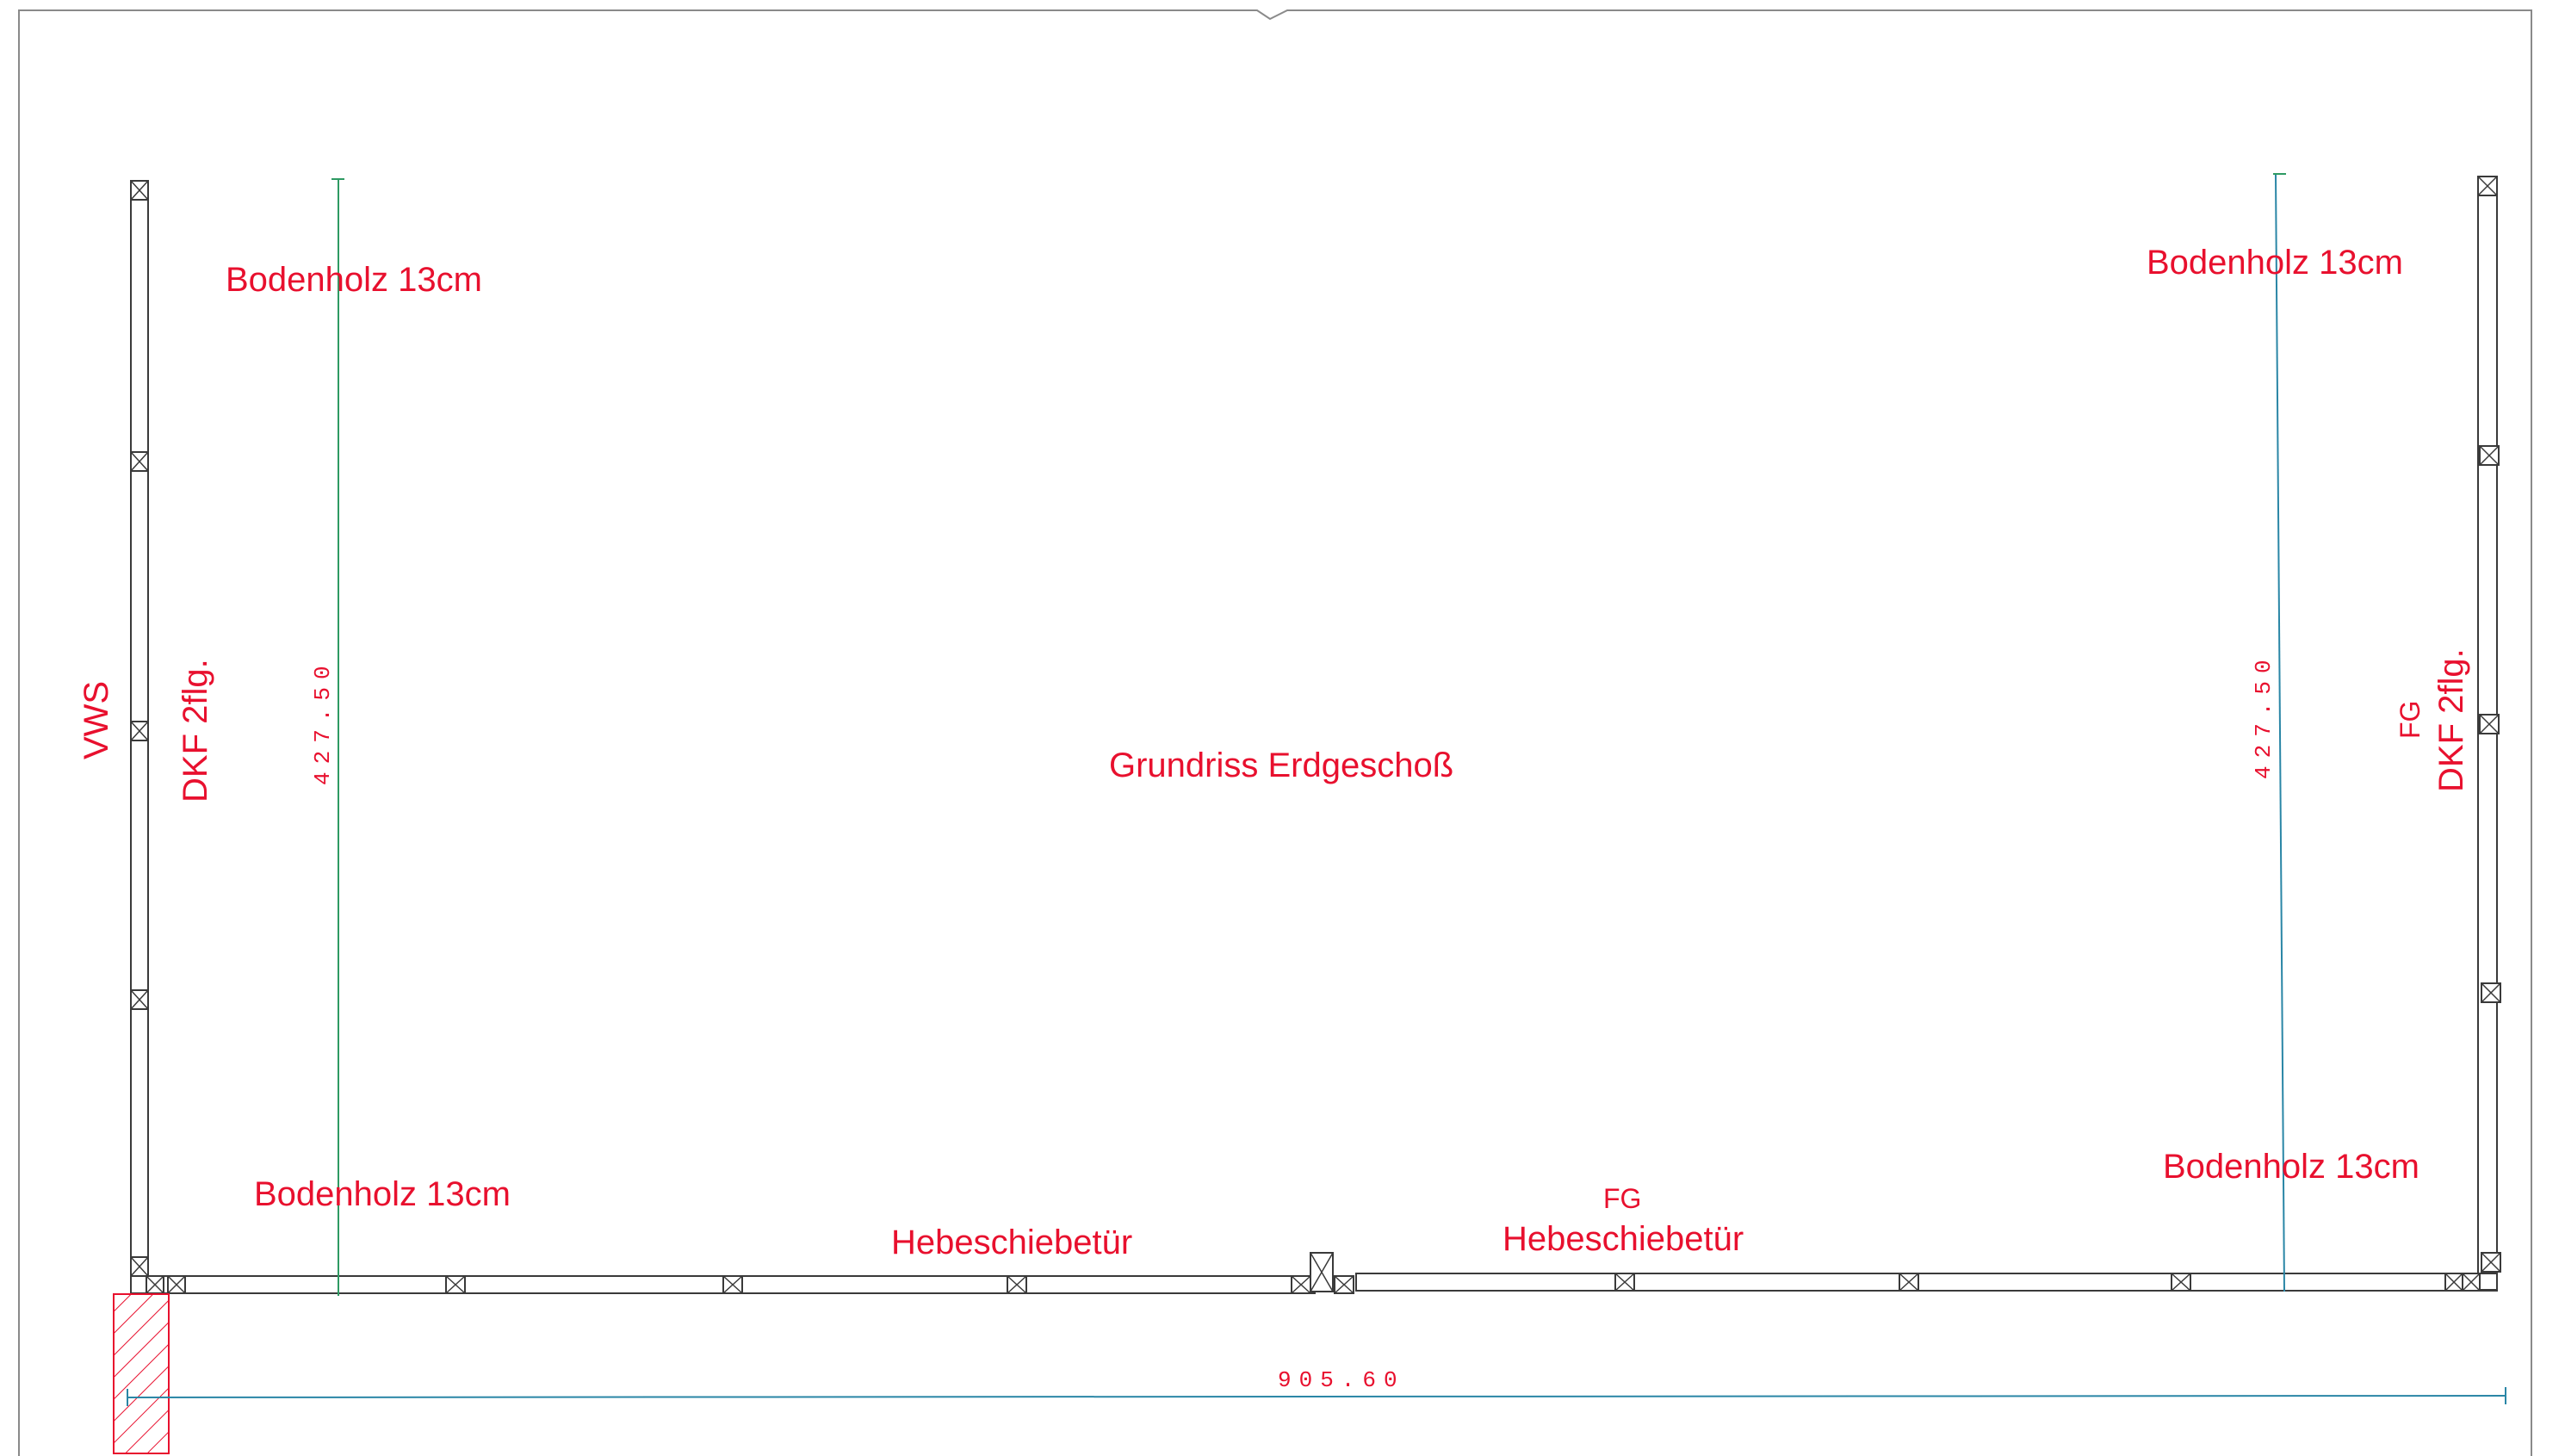 The height and width of the screenshot is (1456, 2565). Describe the element at coordinates (2275, 263) in the screenshot. I see `floor-label-top-right: Bodenholz 13cm` at that location.